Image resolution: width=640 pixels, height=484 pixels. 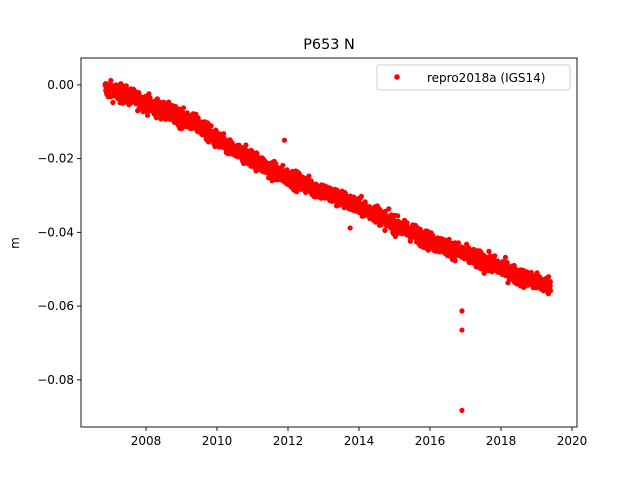 What do you see at coordinates (397, 77) in the screenshot?
I see `legend-marker` at bounding box center [397, 77].